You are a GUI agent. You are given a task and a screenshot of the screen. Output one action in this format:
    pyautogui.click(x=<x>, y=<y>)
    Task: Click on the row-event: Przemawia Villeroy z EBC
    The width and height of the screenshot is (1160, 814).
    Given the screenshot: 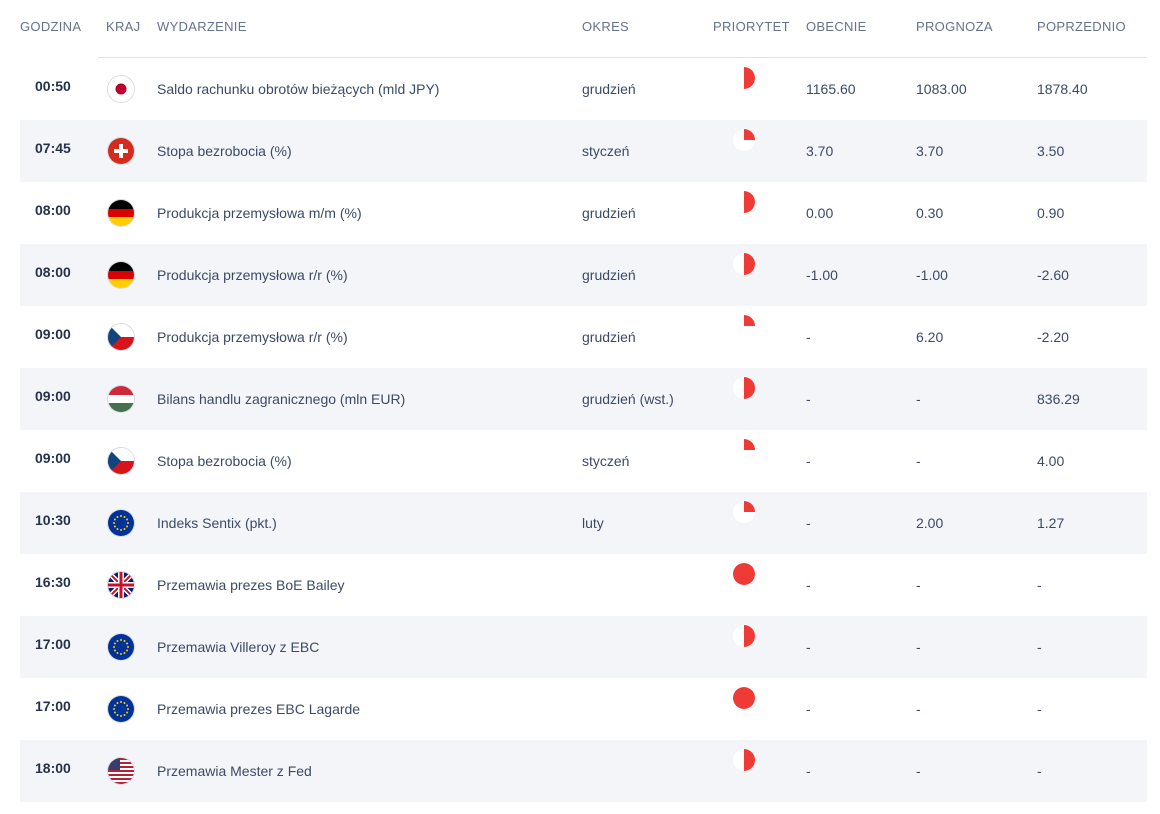 What is the action you would take?
    pyautogui.click(x=238, y=647)
    